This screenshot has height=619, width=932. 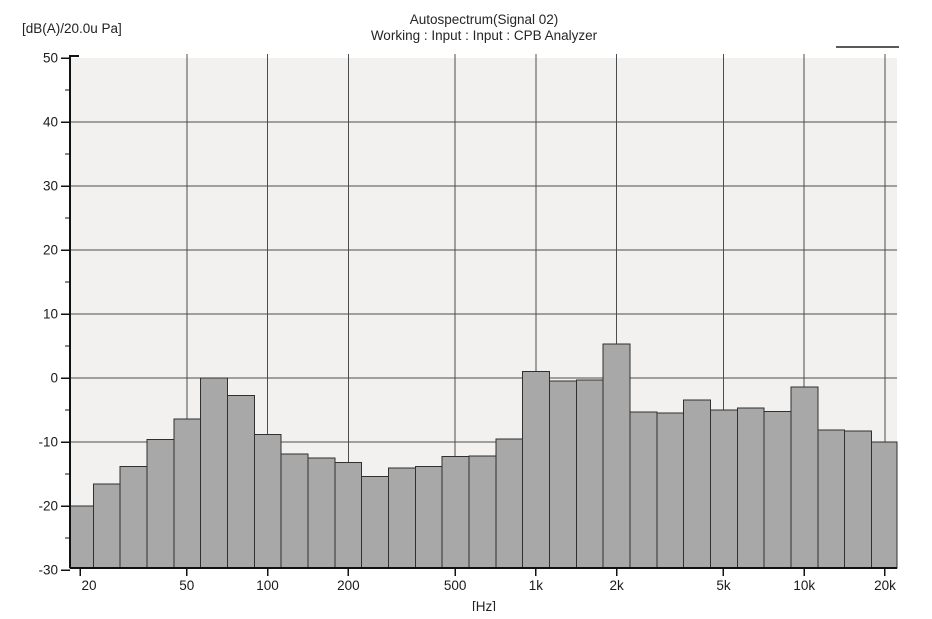 What do you see at coordinates (867, 47) in the screenshot?
I see `legend-curve-line-icon` at bounding box center [867, 47].